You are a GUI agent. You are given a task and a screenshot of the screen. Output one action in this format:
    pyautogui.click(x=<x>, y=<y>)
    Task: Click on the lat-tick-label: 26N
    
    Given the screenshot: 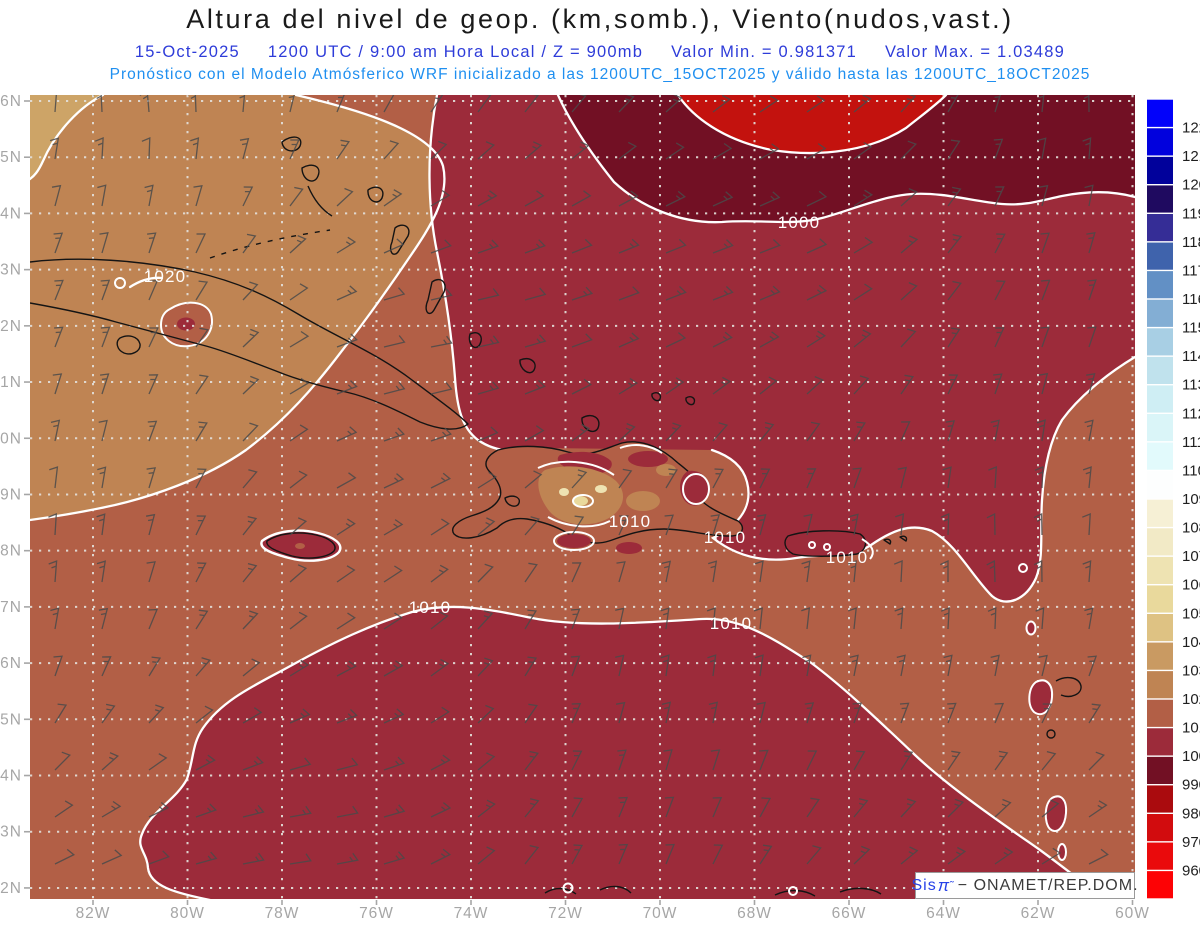 What is the action you would take?
    pyautogui.click(x=11, y=101)
    